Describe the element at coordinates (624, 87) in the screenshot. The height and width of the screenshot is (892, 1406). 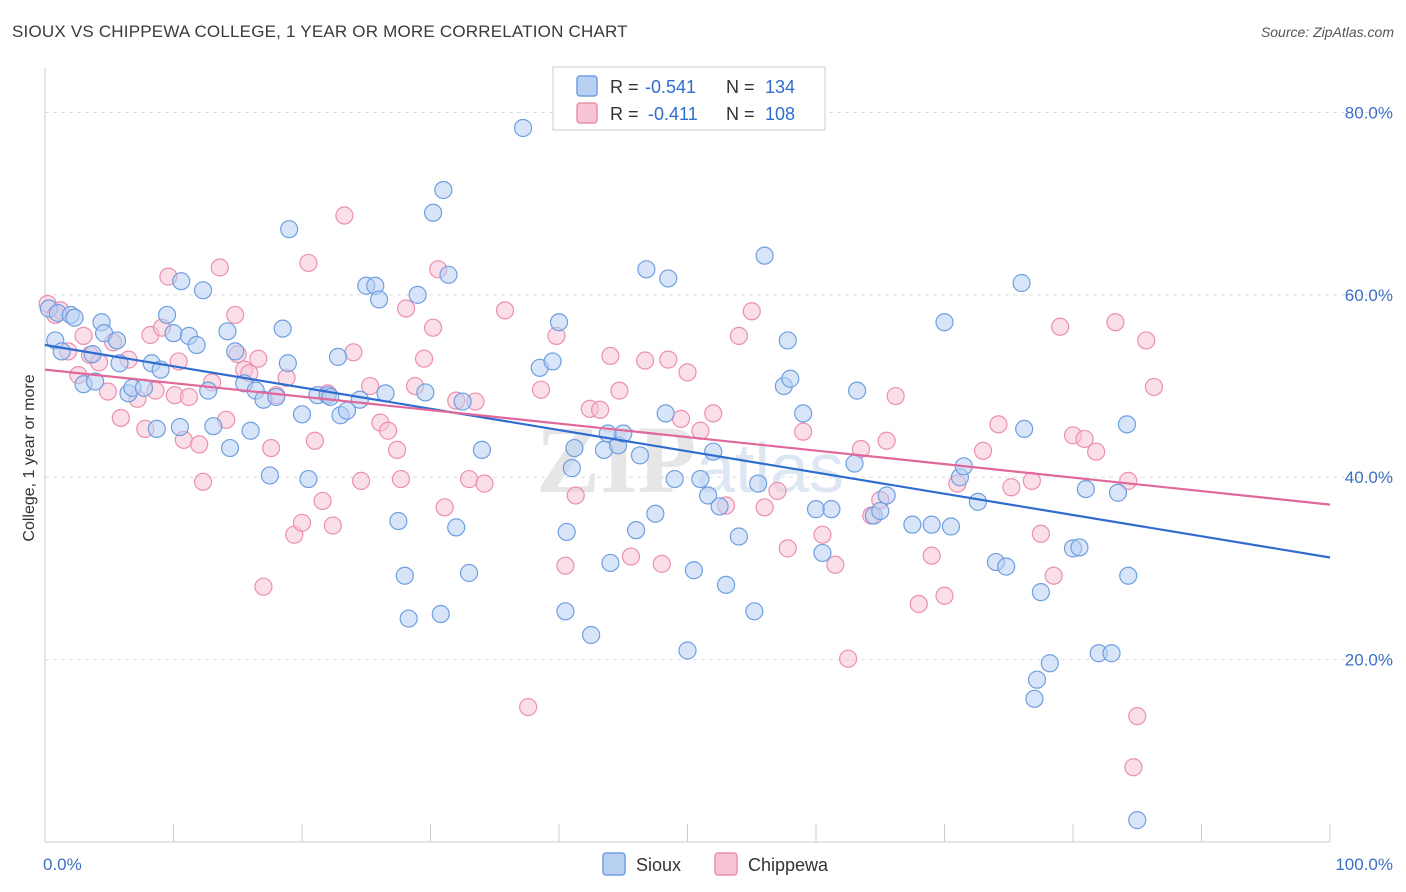
I see `sioux-r-label: R =` at that location.